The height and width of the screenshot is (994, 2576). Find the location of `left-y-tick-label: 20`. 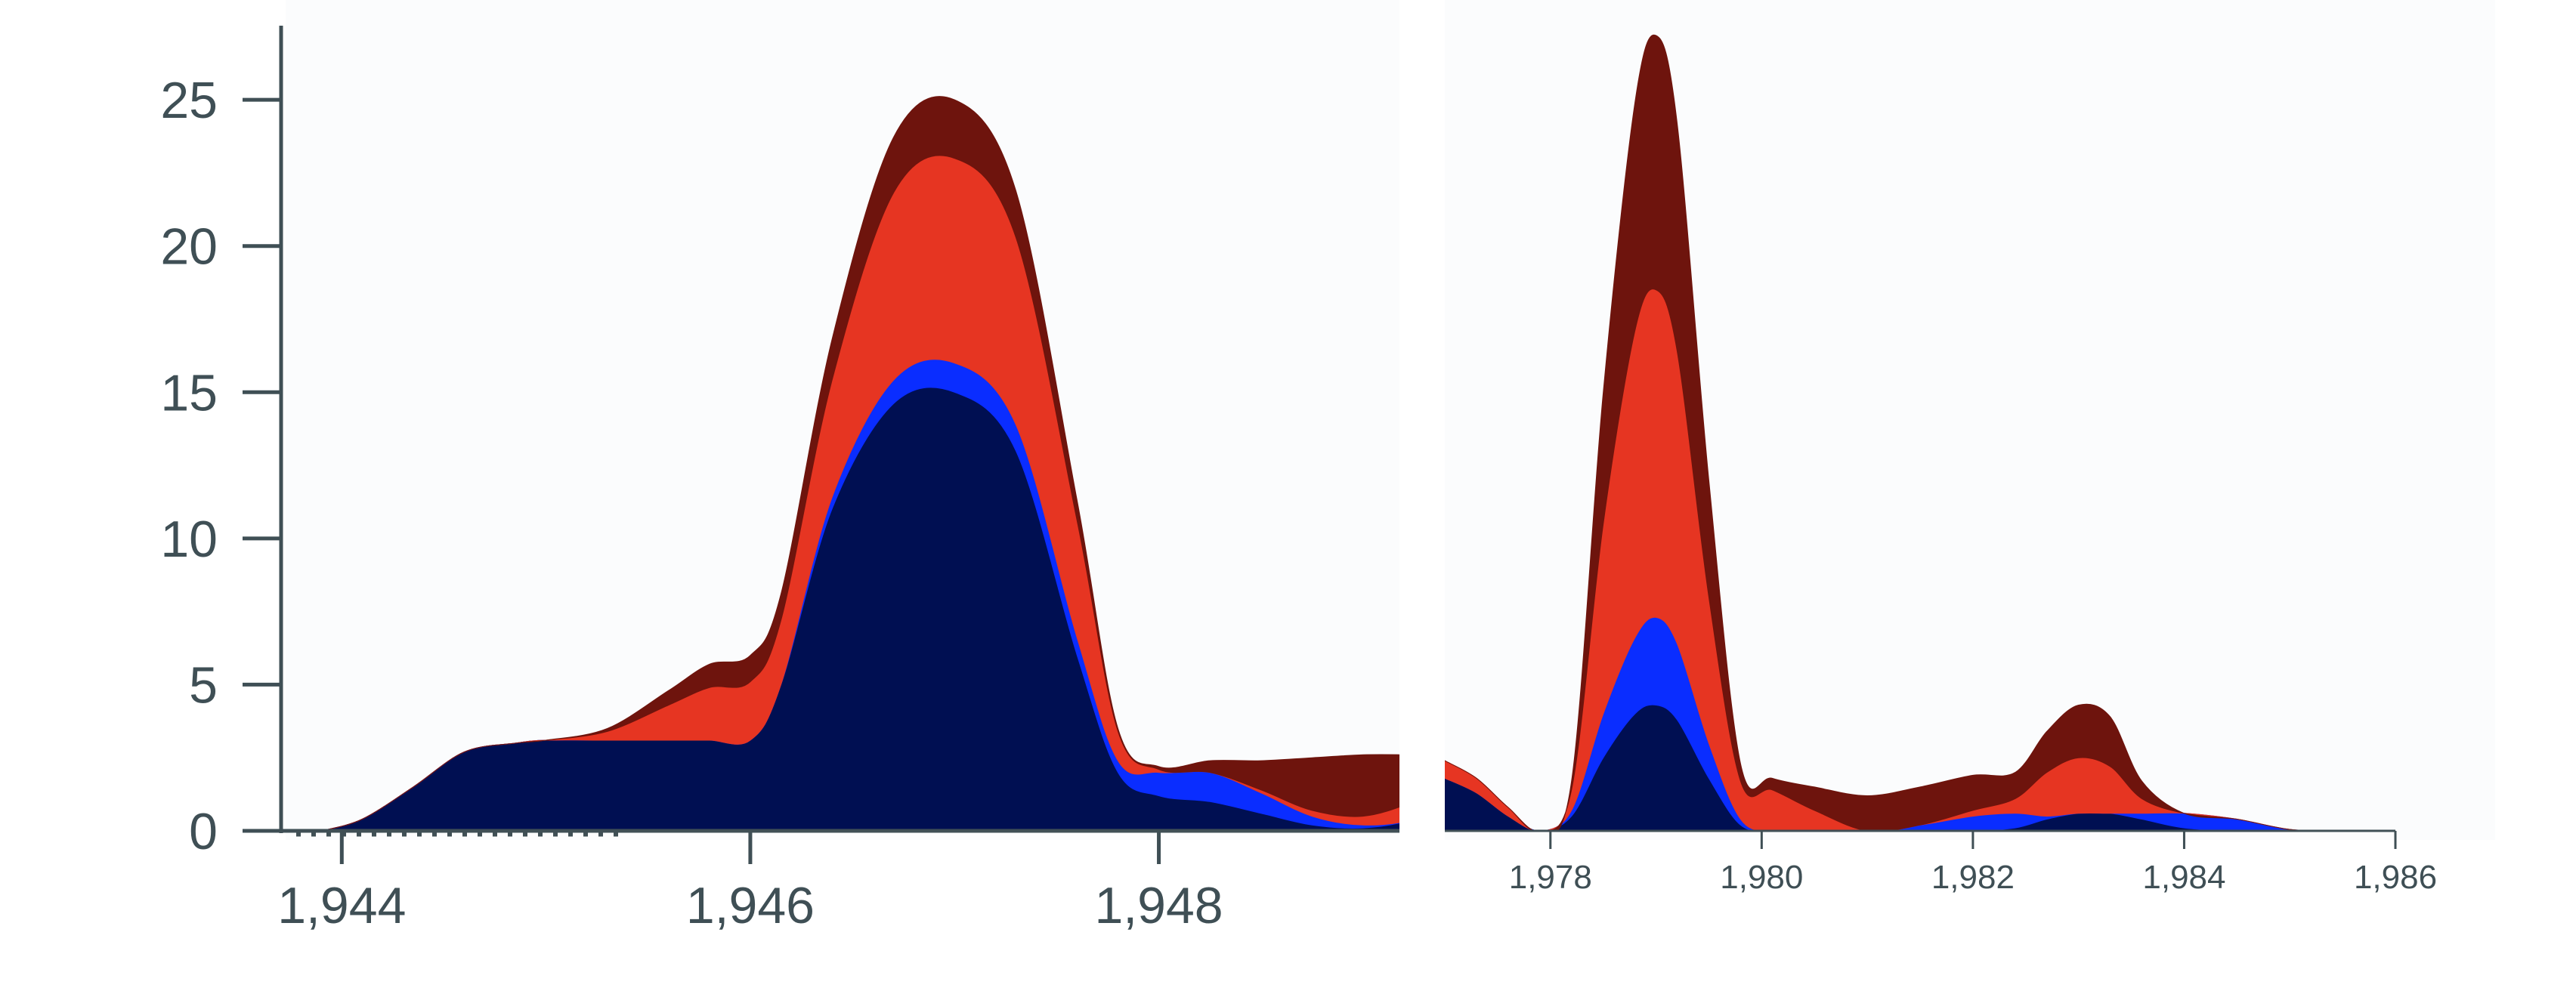

left-y-tick-label: 20 is located at coordinates (189, 247).